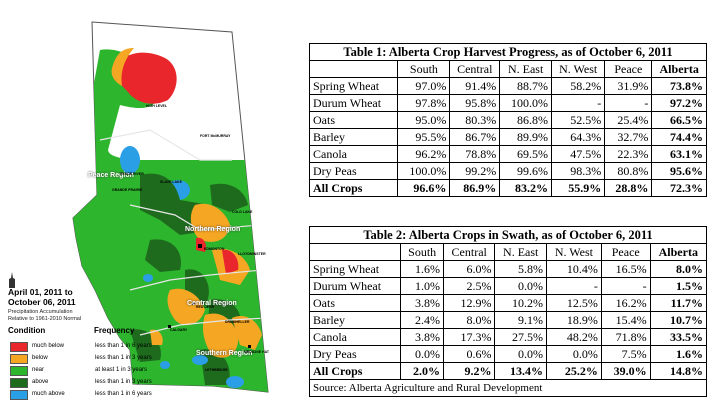 This screenshot has height=416, width=714. I want to click on table-row: Durum Wheat 97.8% 95.8% 100.0% - -97.2%, so click(507, 103).